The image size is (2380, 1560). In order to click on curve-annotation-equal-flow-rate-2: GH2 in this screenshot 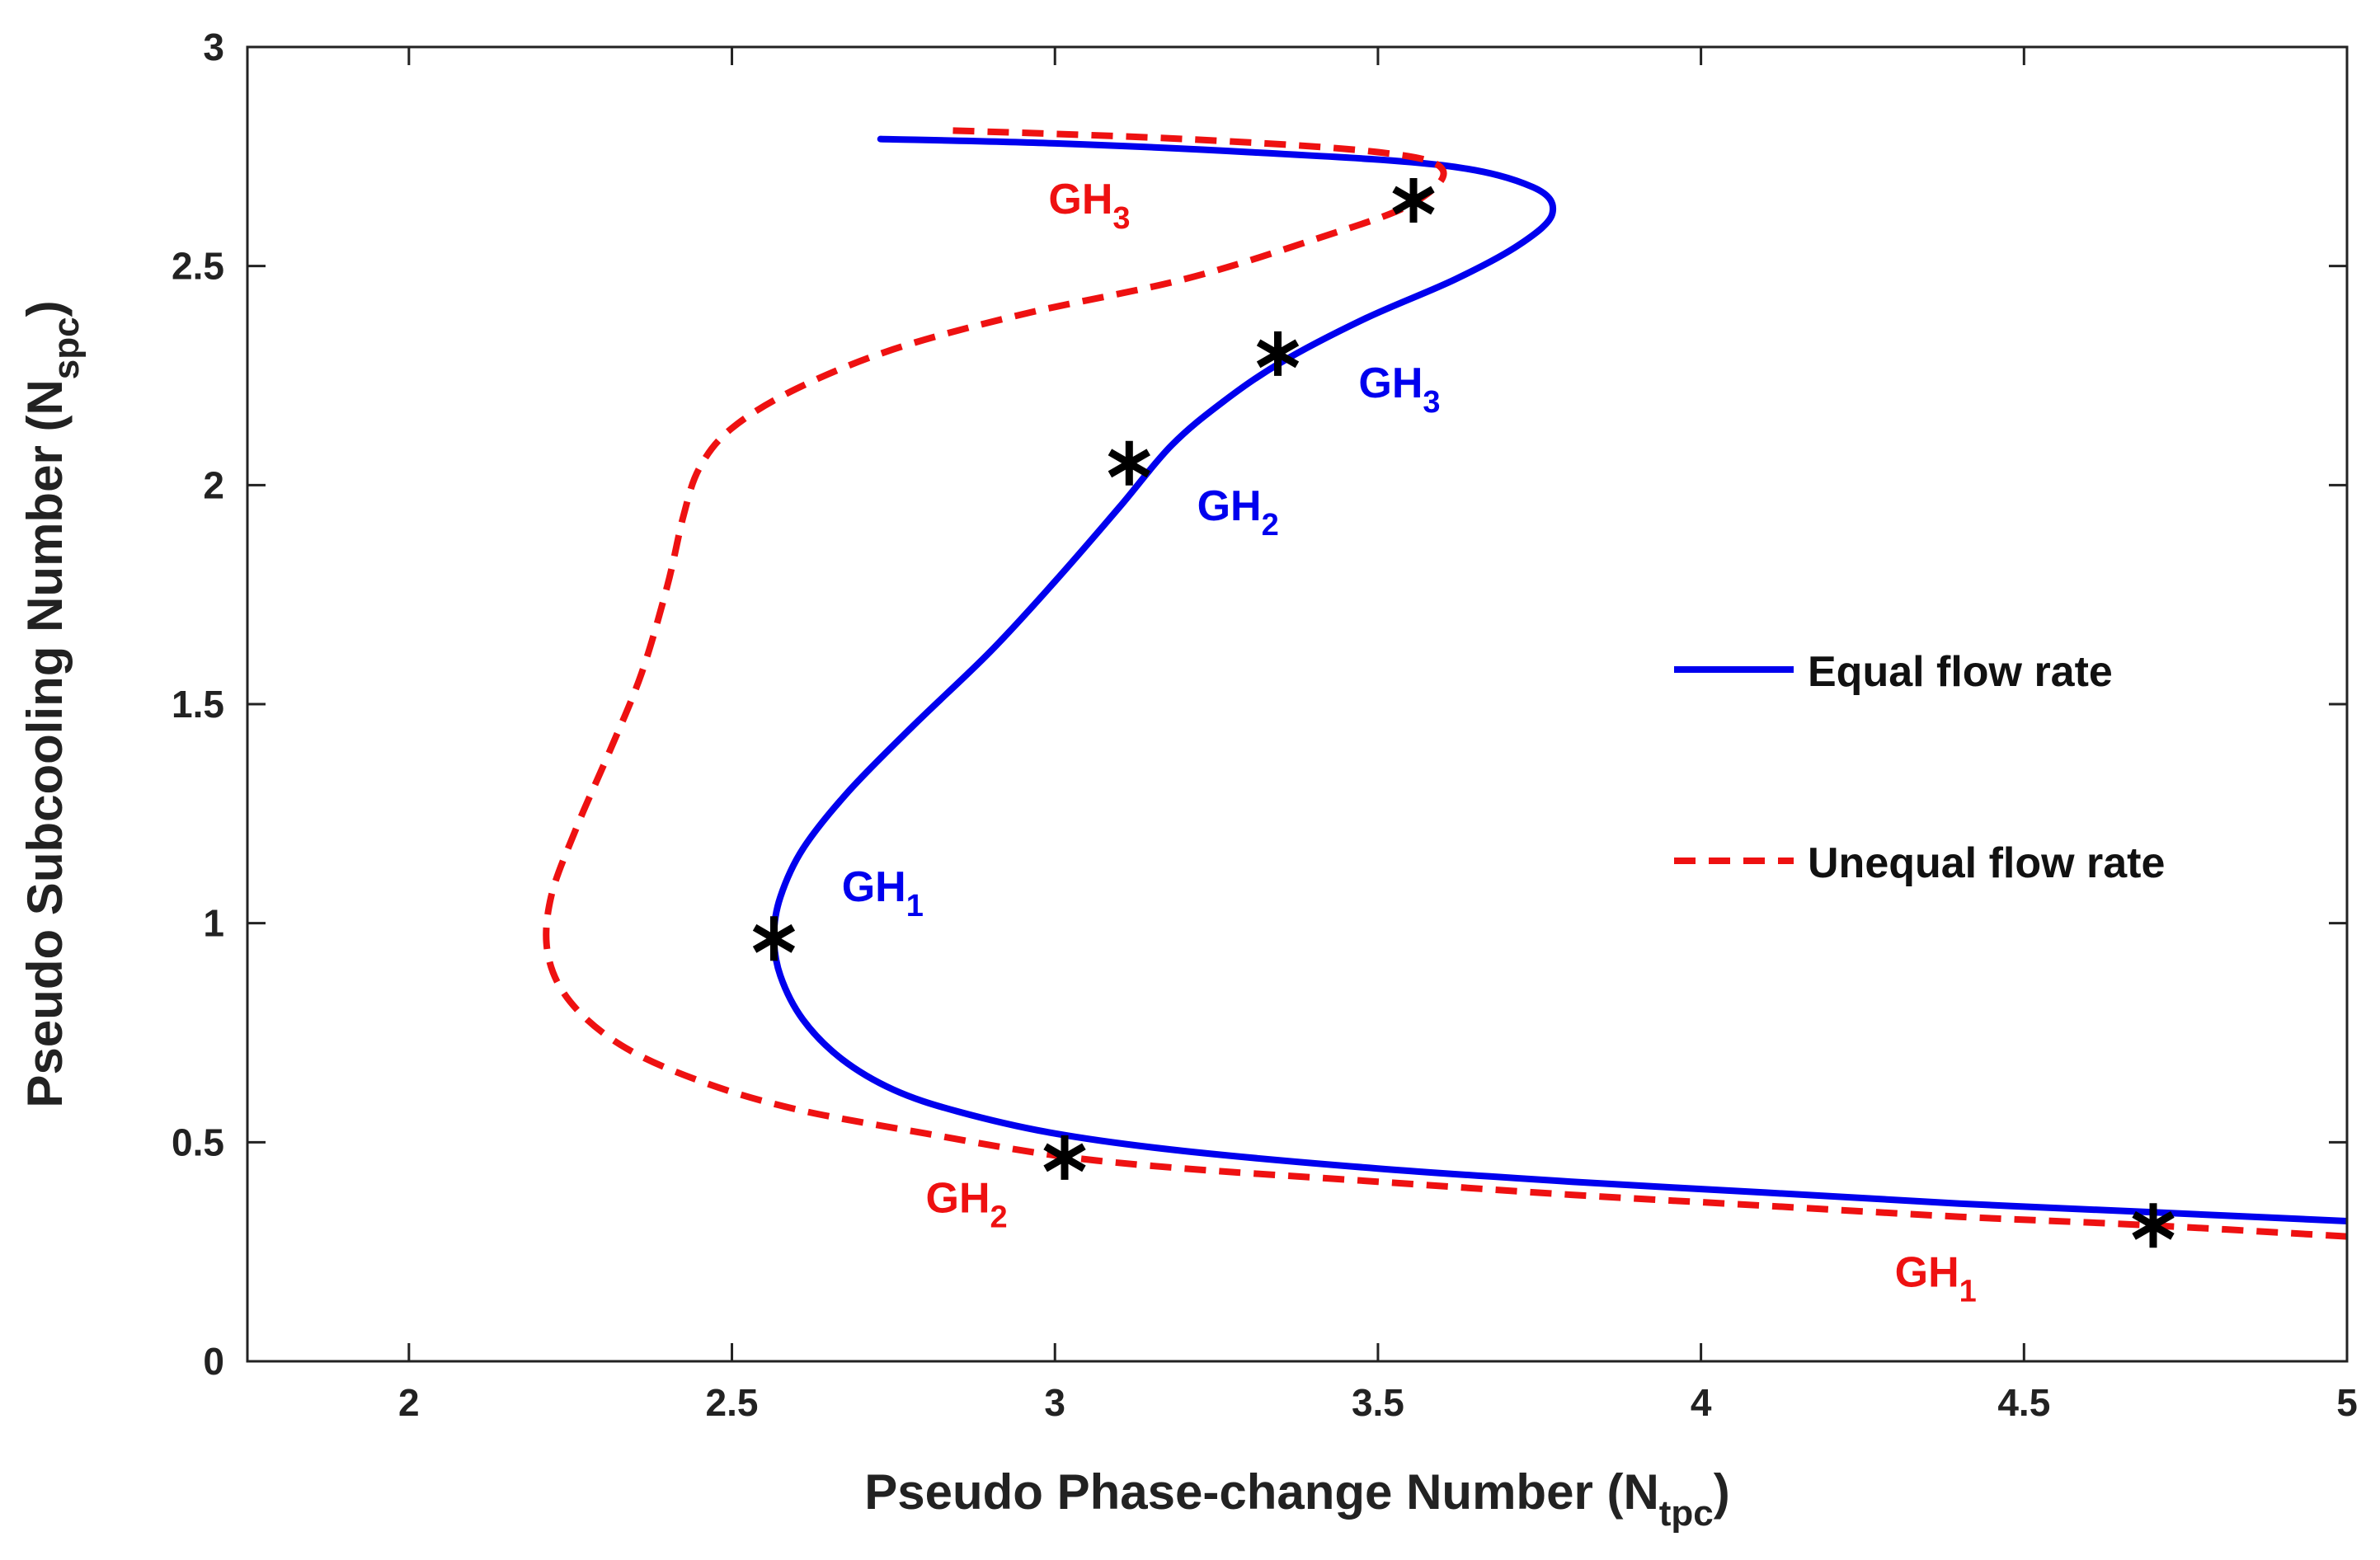, I will do `click(1238, 512)`.